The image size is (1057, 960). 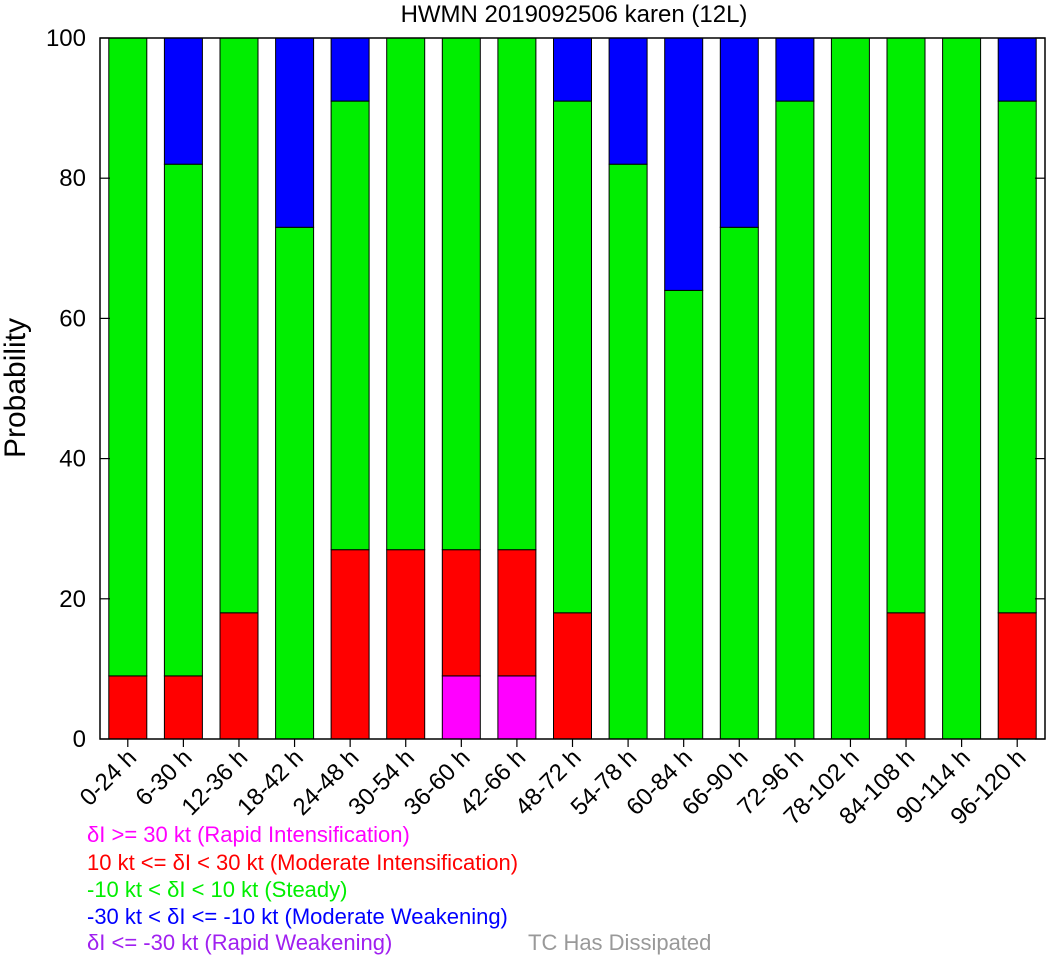 What do you see at coordinates (620, 942) in the screenshot?
I see `legend-tc-dissipated: TC Has Dissipated` at bounding box center [620, 942].